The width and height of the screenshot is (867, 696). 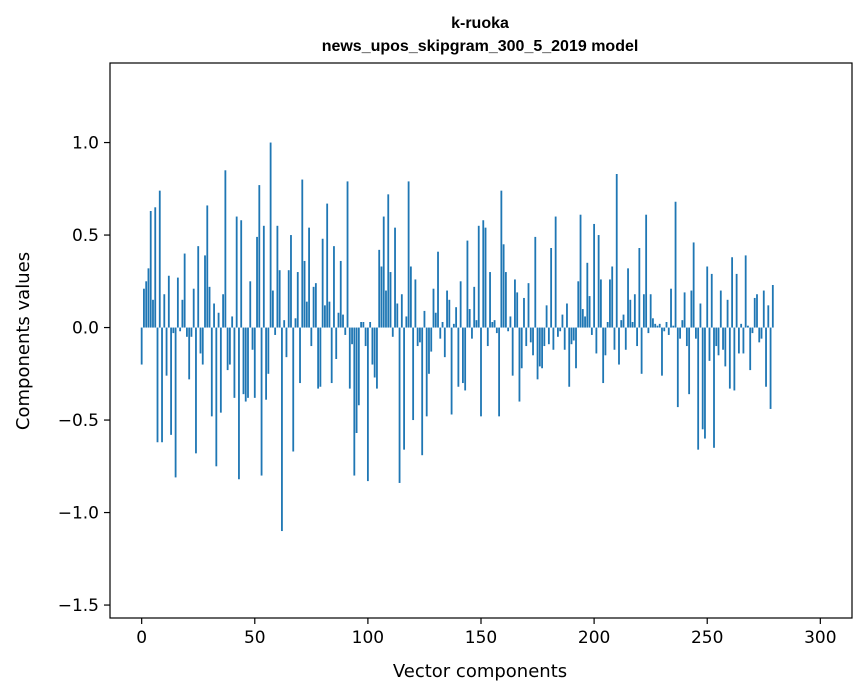 I want to click on y-axis-label: Components values, so click(x=23, y=341).